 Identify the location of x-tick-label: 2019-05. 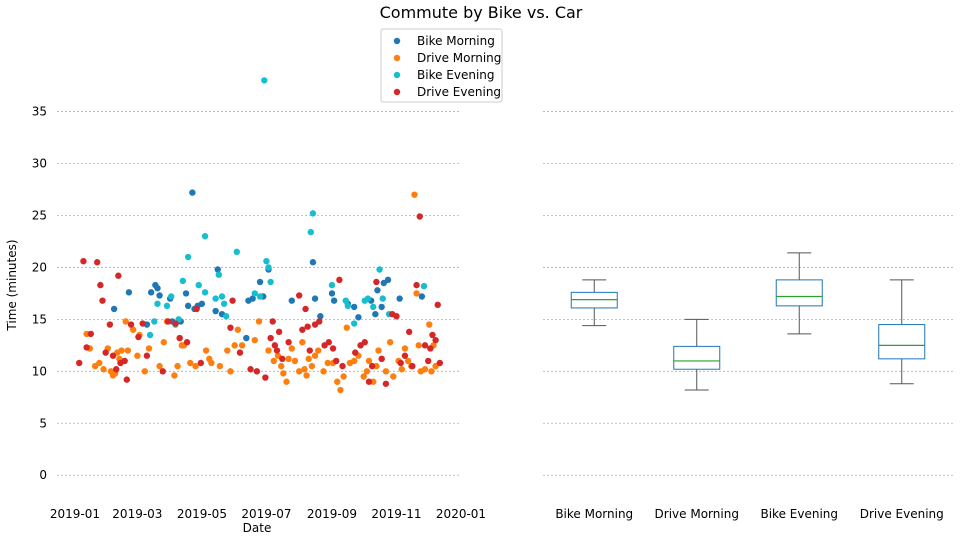
(202, 514).